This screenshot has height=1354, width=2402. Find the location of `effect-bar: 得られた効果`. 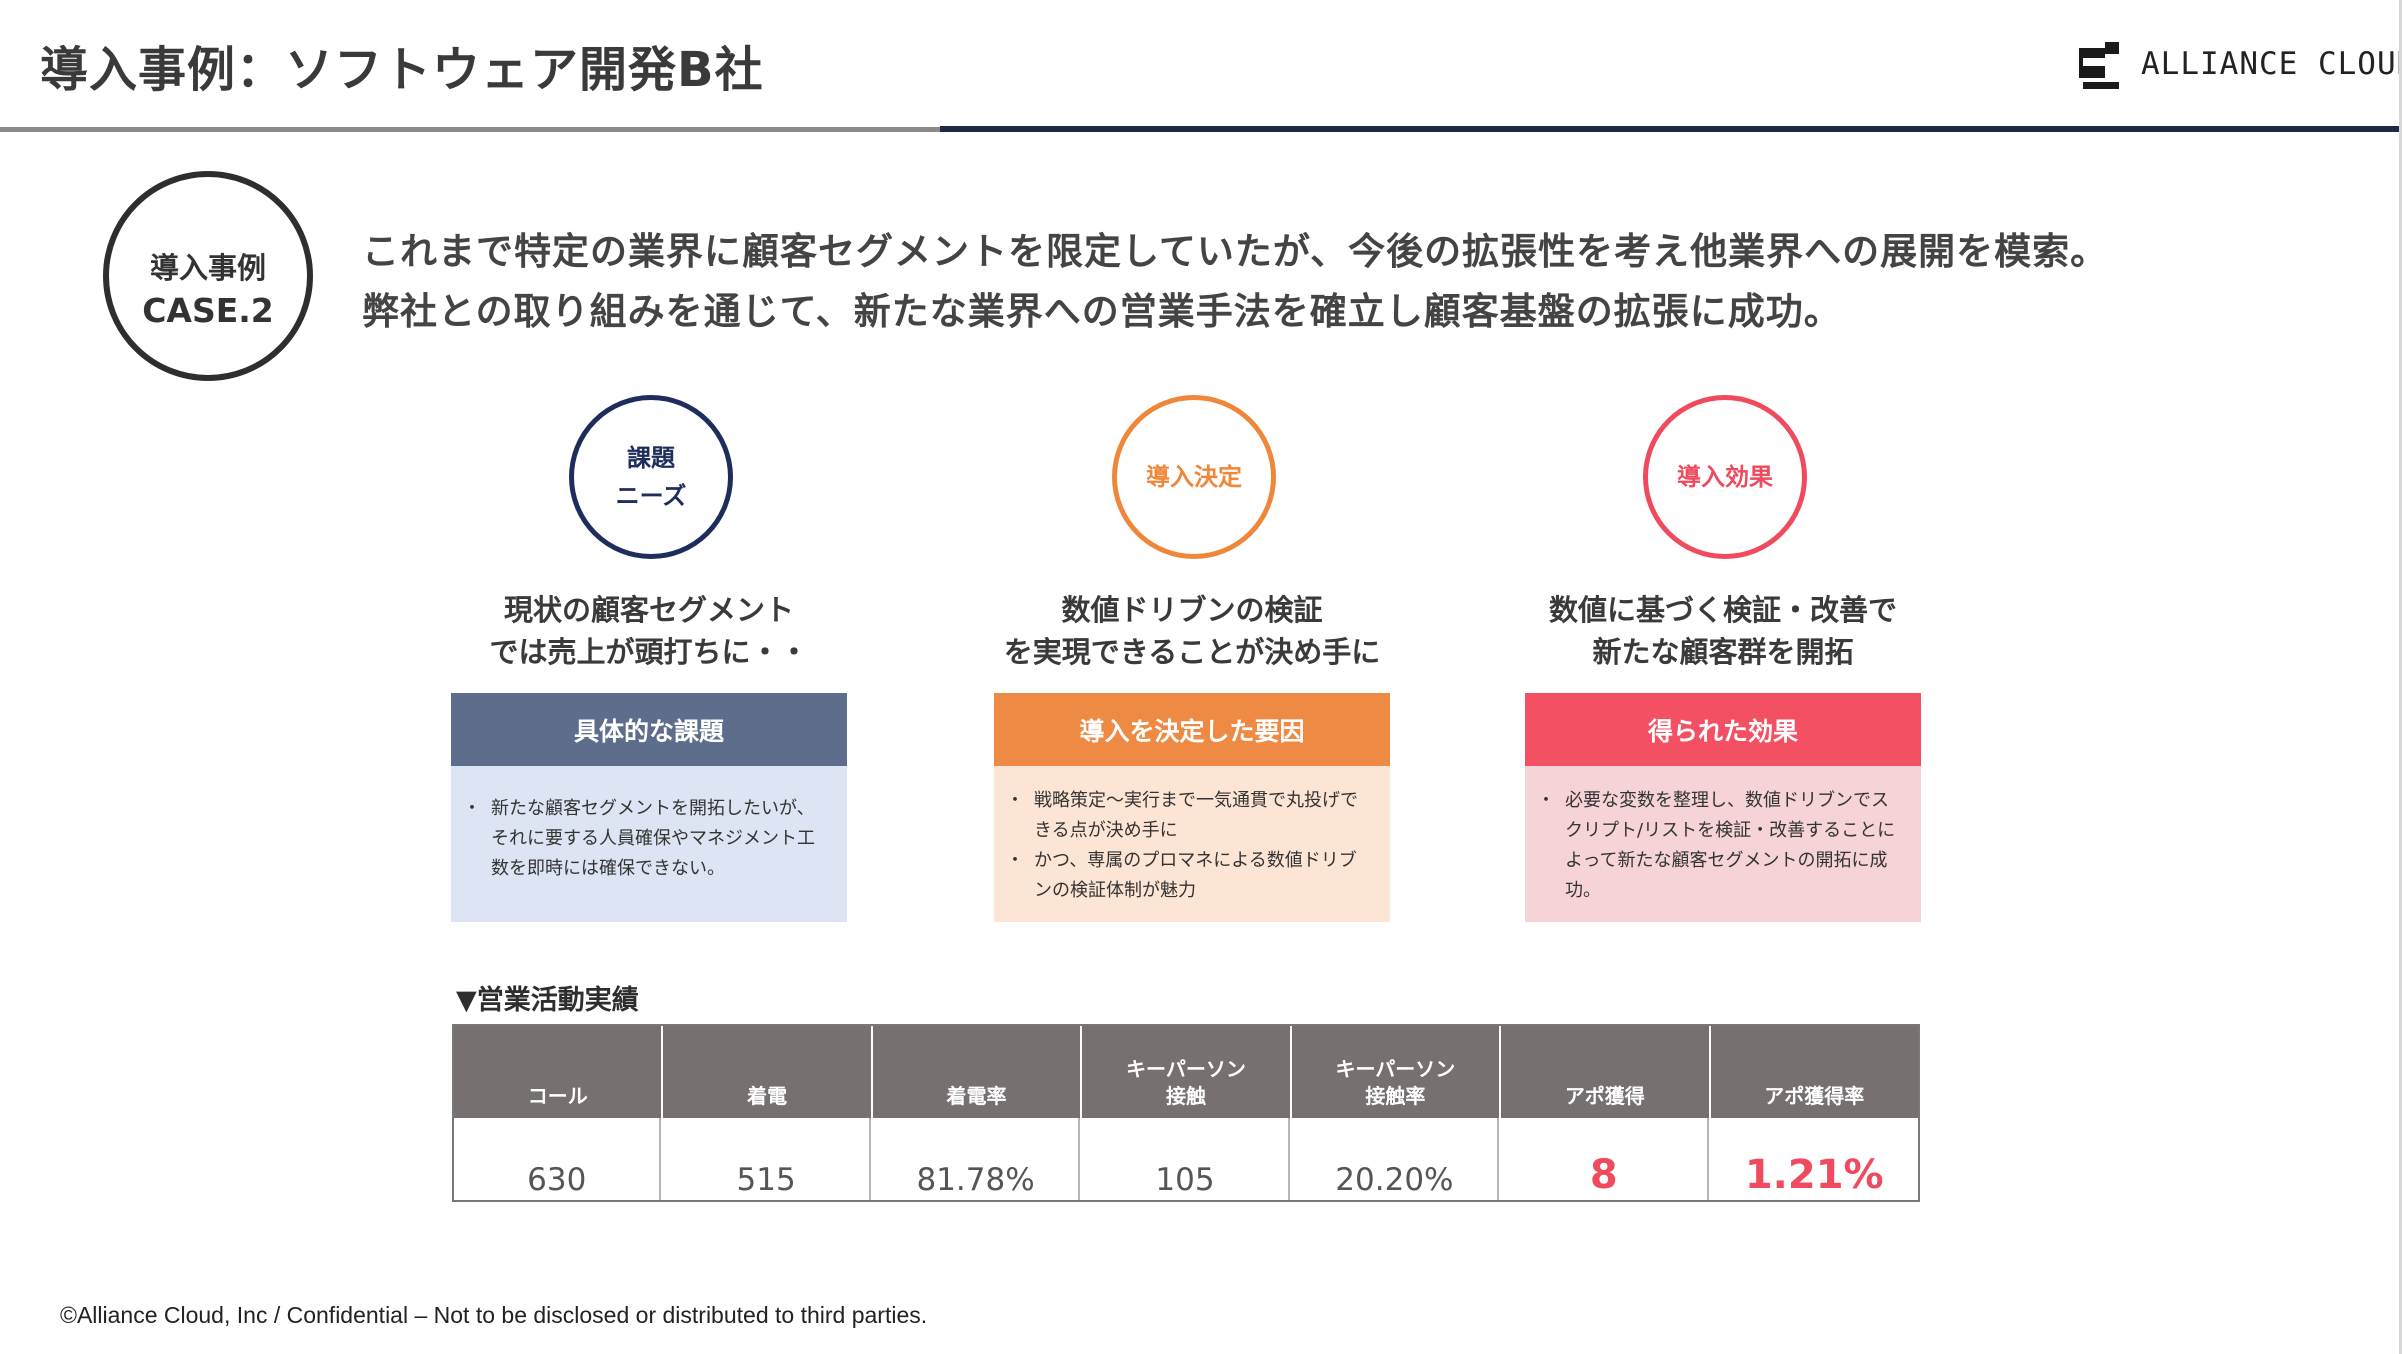

effect-bar: 得られた効果 is located at coordinates (1723, 729).